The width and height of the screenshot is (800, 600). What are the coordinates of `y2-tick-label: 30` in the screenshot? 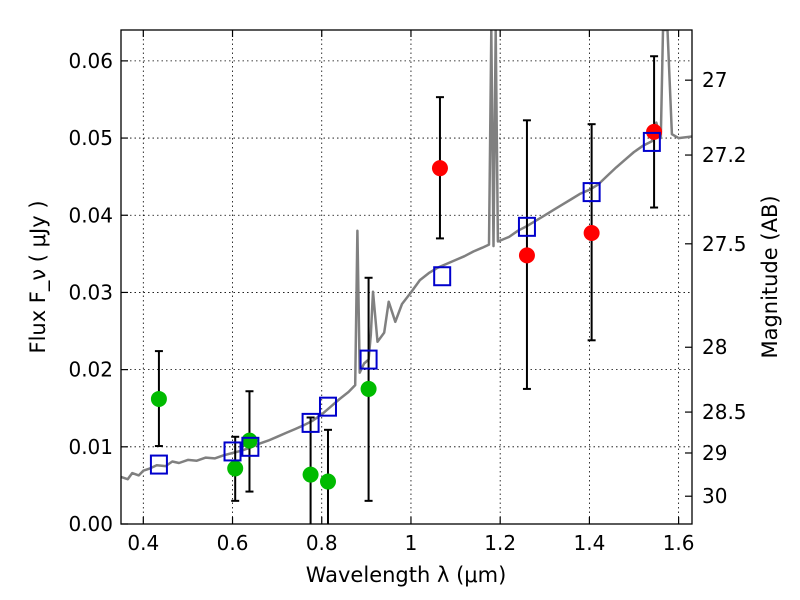 It's located at (714, 496).